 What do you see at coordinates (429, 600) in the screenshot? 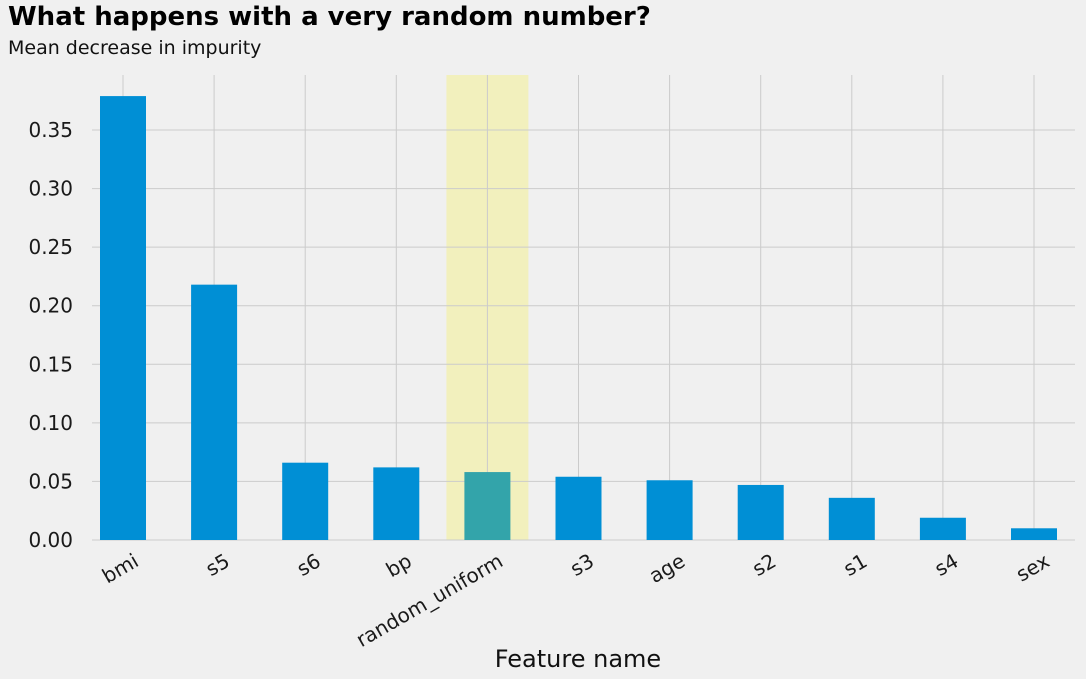
I see `x-tick-label: random_uniform` at bounding box center [429, 600].